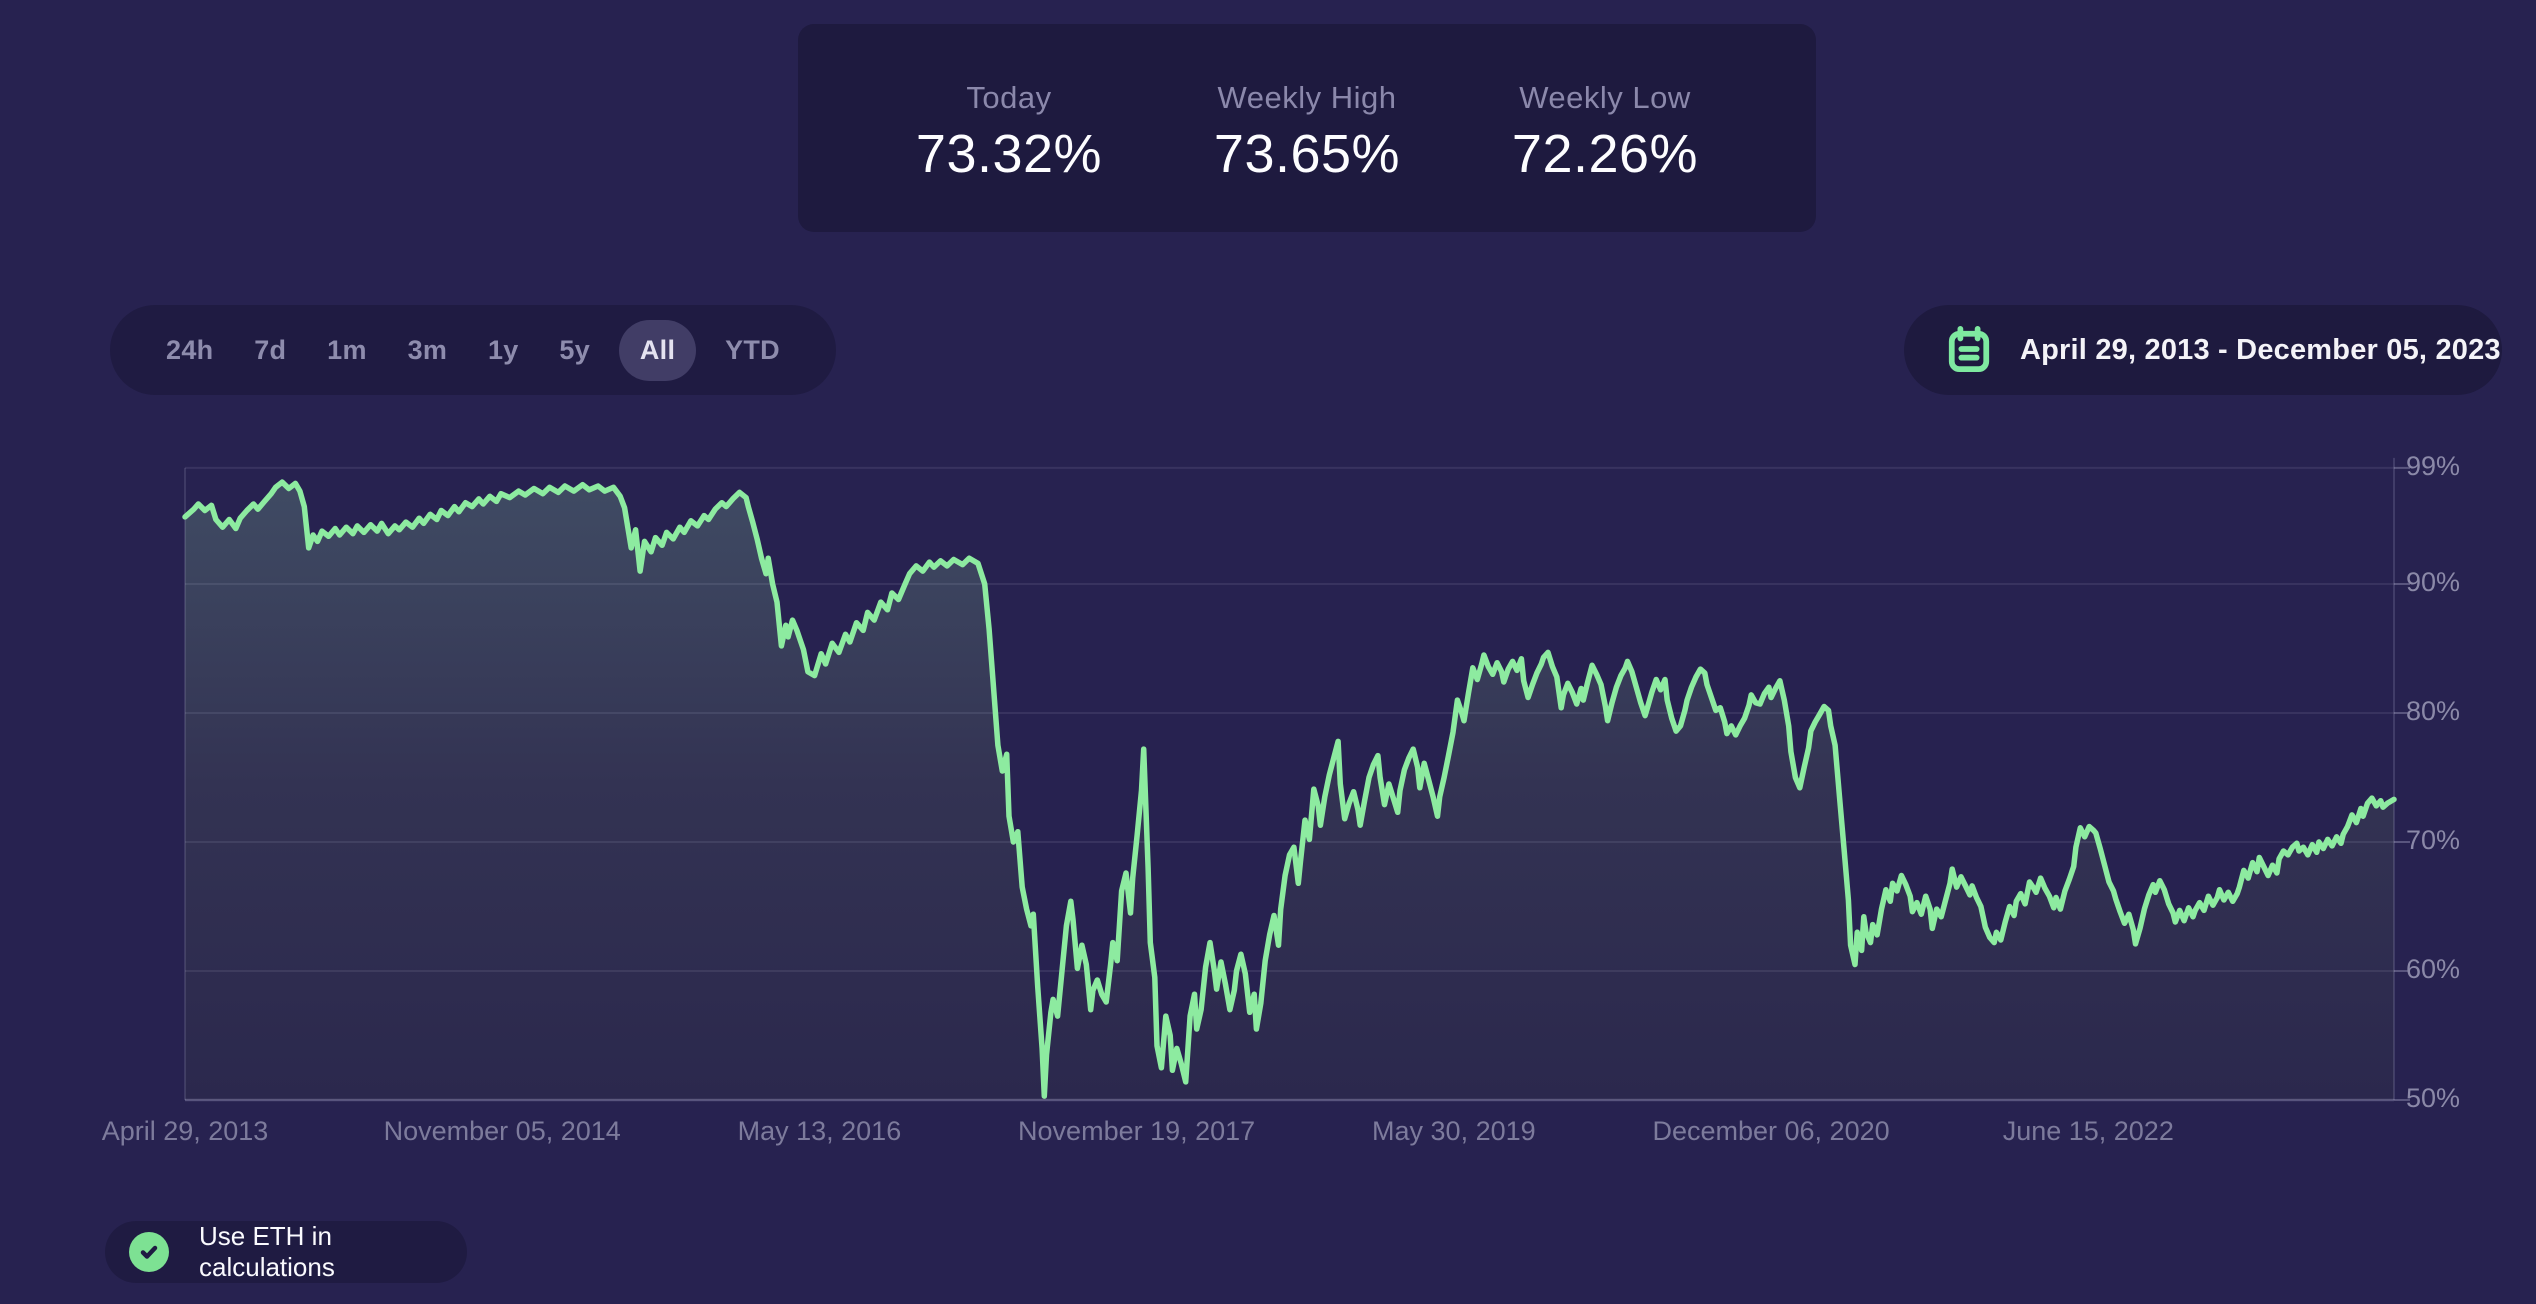  I want to click on calendar-icon, so click(1969, 350).